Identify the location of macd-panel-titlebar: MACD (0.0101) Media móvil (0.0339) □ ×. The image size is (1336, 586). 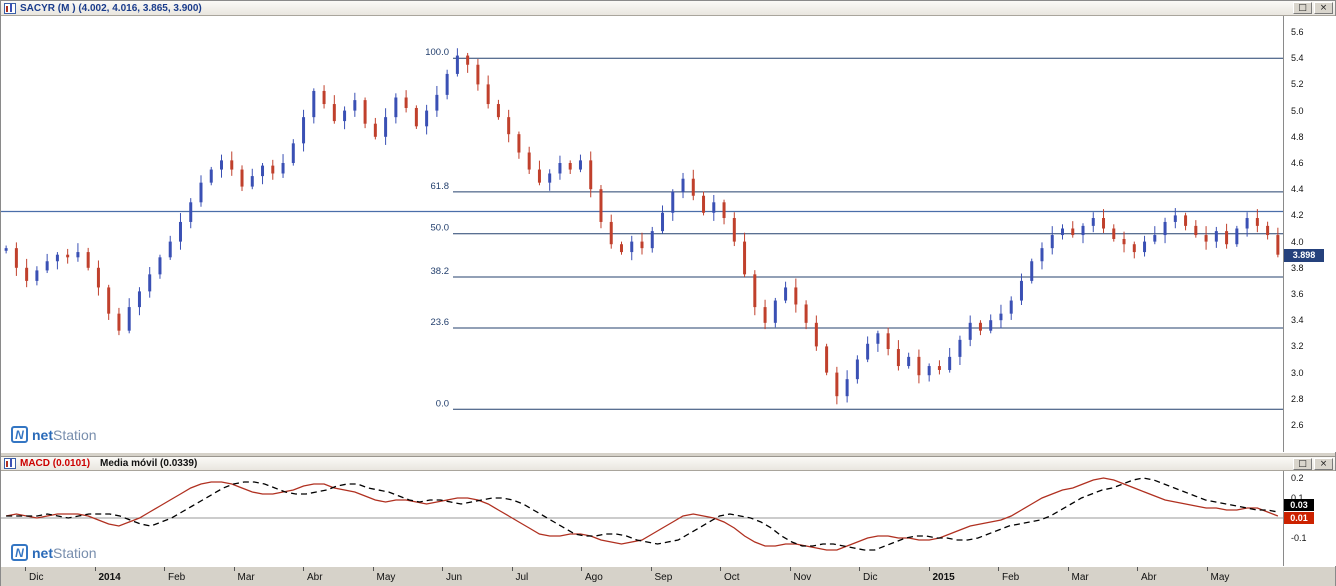
(668, 464).